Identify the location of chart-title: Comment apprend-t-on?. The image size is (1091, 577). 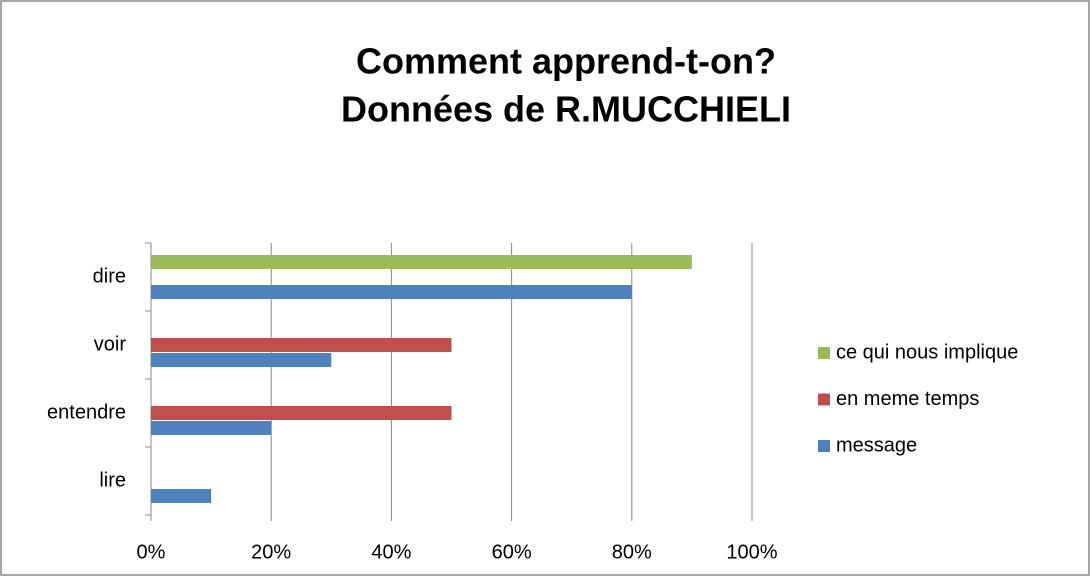
(566, 61).